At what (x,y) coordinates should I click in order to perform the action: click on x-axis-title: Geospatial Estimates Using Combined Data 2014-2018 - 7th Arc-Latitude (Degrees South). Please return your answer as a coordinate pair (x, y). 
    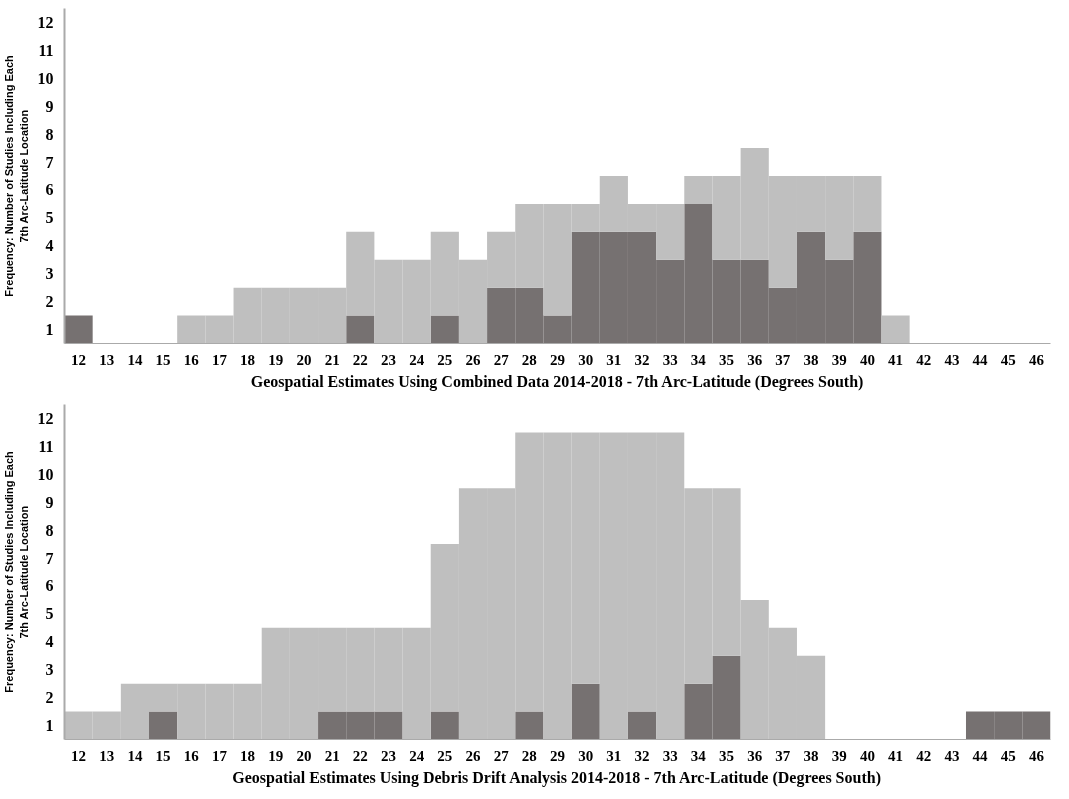
    Looking at the image, I should click on (557, 381).